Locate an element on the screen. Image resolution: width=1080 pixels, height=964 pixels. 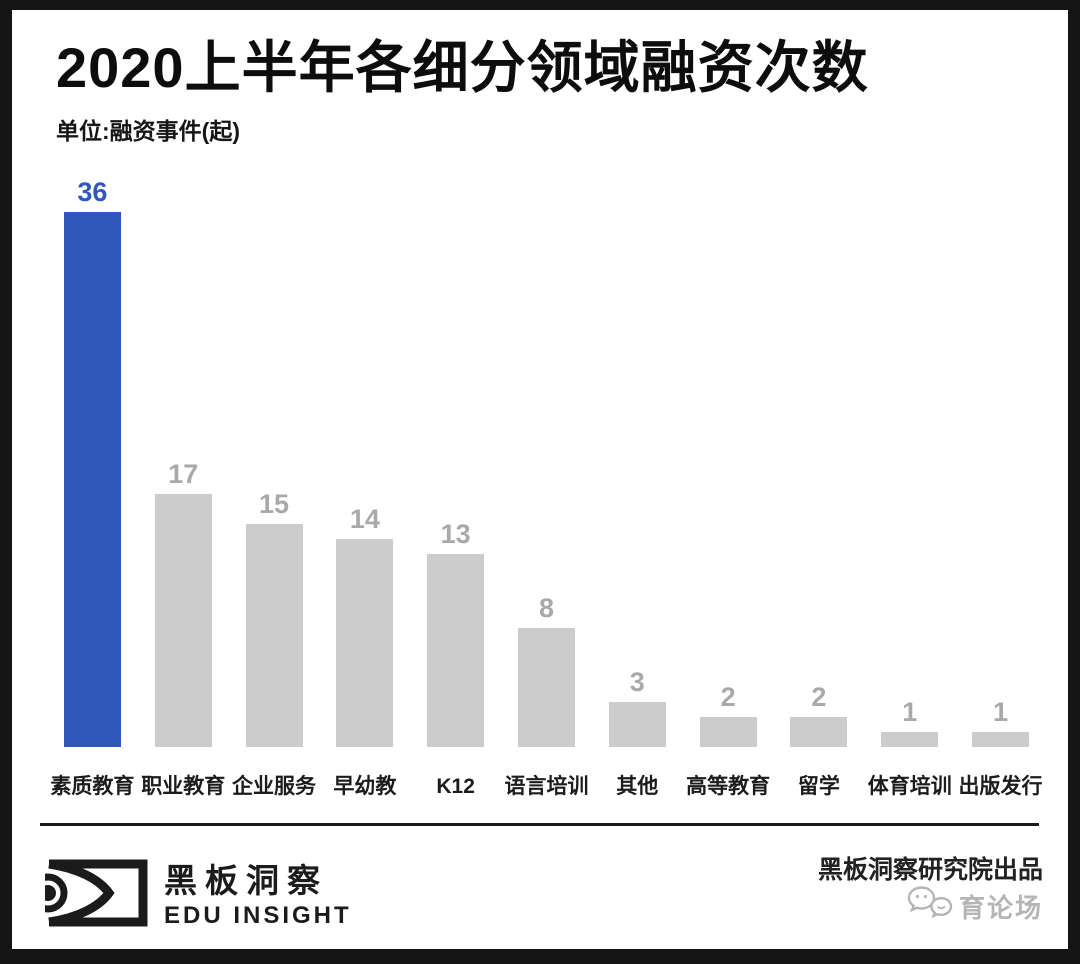
bar-column: 15 is located at coordinates (274, 618).